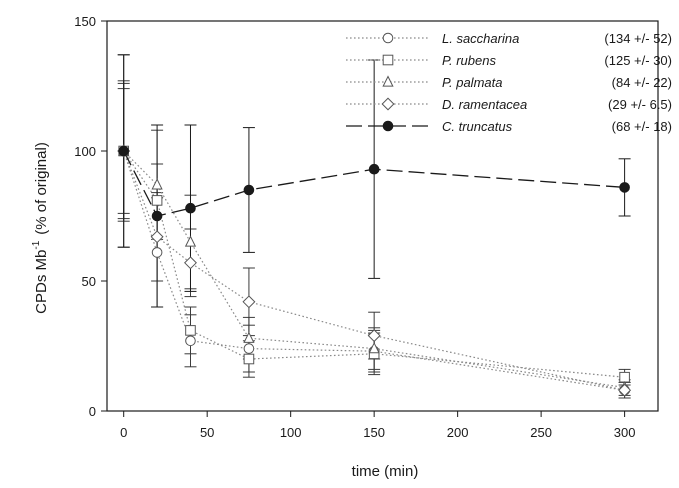 Image resolution: width=679 pixels, height=488 pixels. I want to click on legend-series-value: (125 +/- 30), so click(638, 60).